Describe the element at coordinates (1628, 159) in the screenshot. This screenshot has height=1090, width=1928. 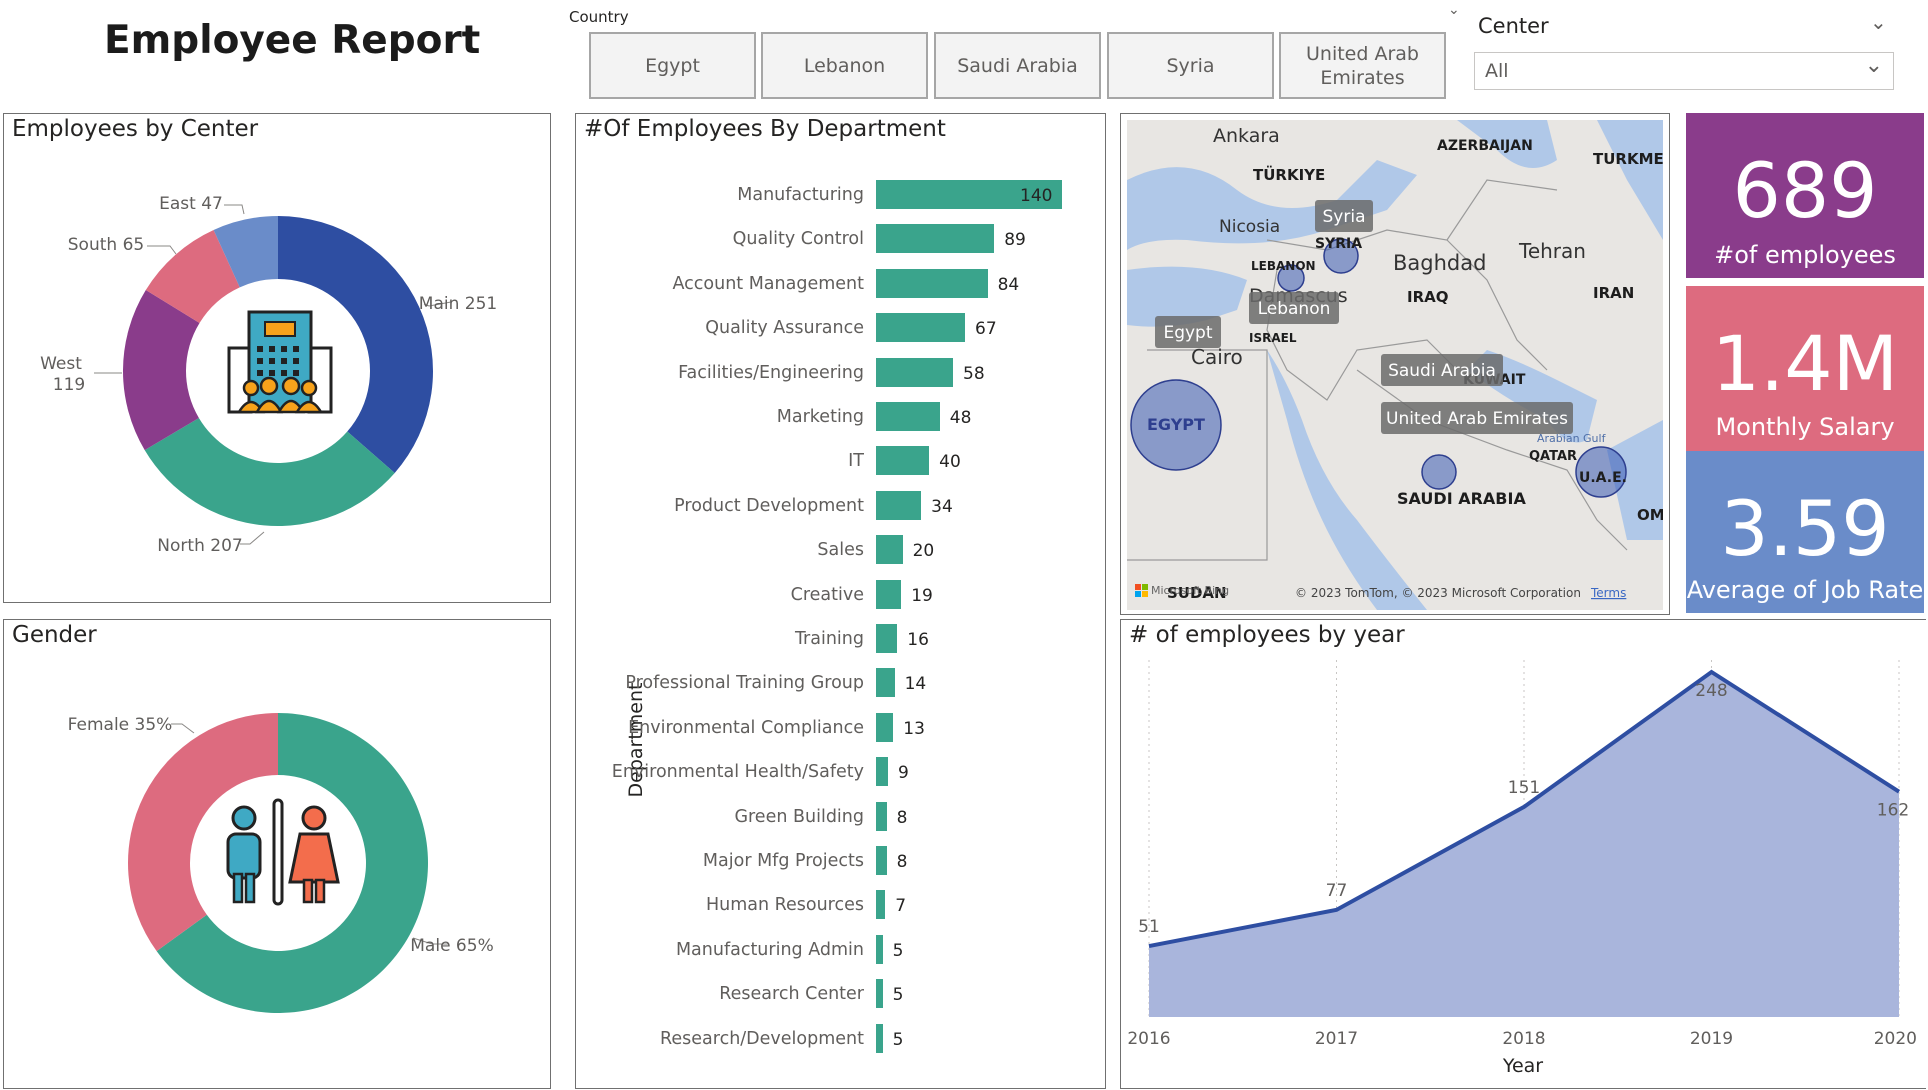
I see `map-place-label: TURKME` at that location.